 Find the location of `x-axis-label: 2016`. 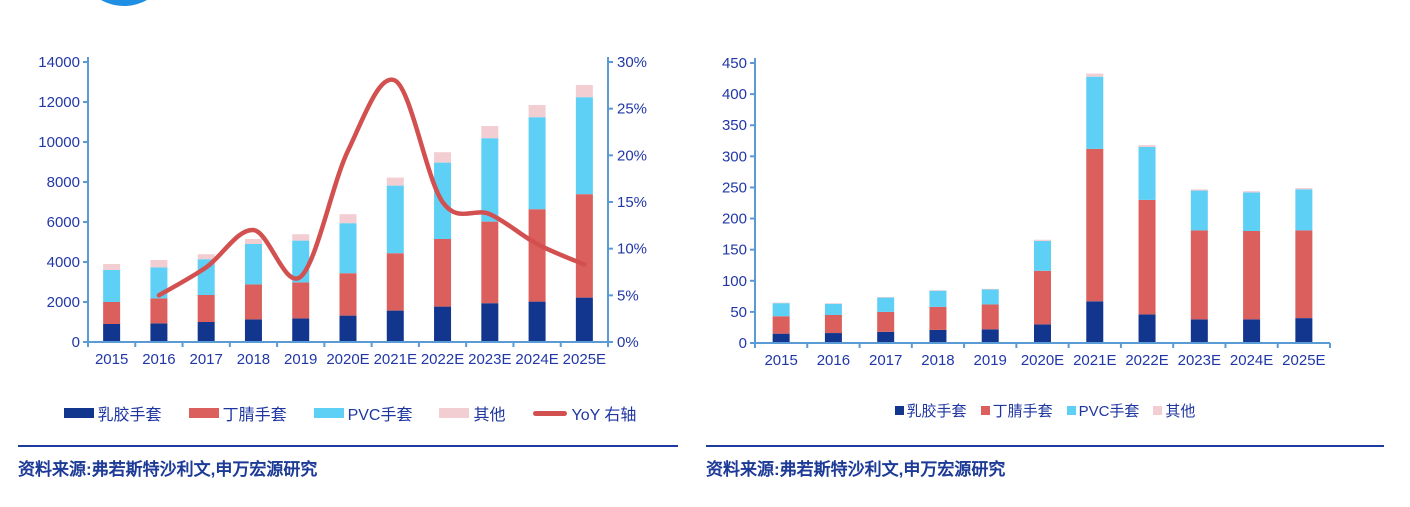

x-axis-label: 2016 is located at coordinates (158, 359).